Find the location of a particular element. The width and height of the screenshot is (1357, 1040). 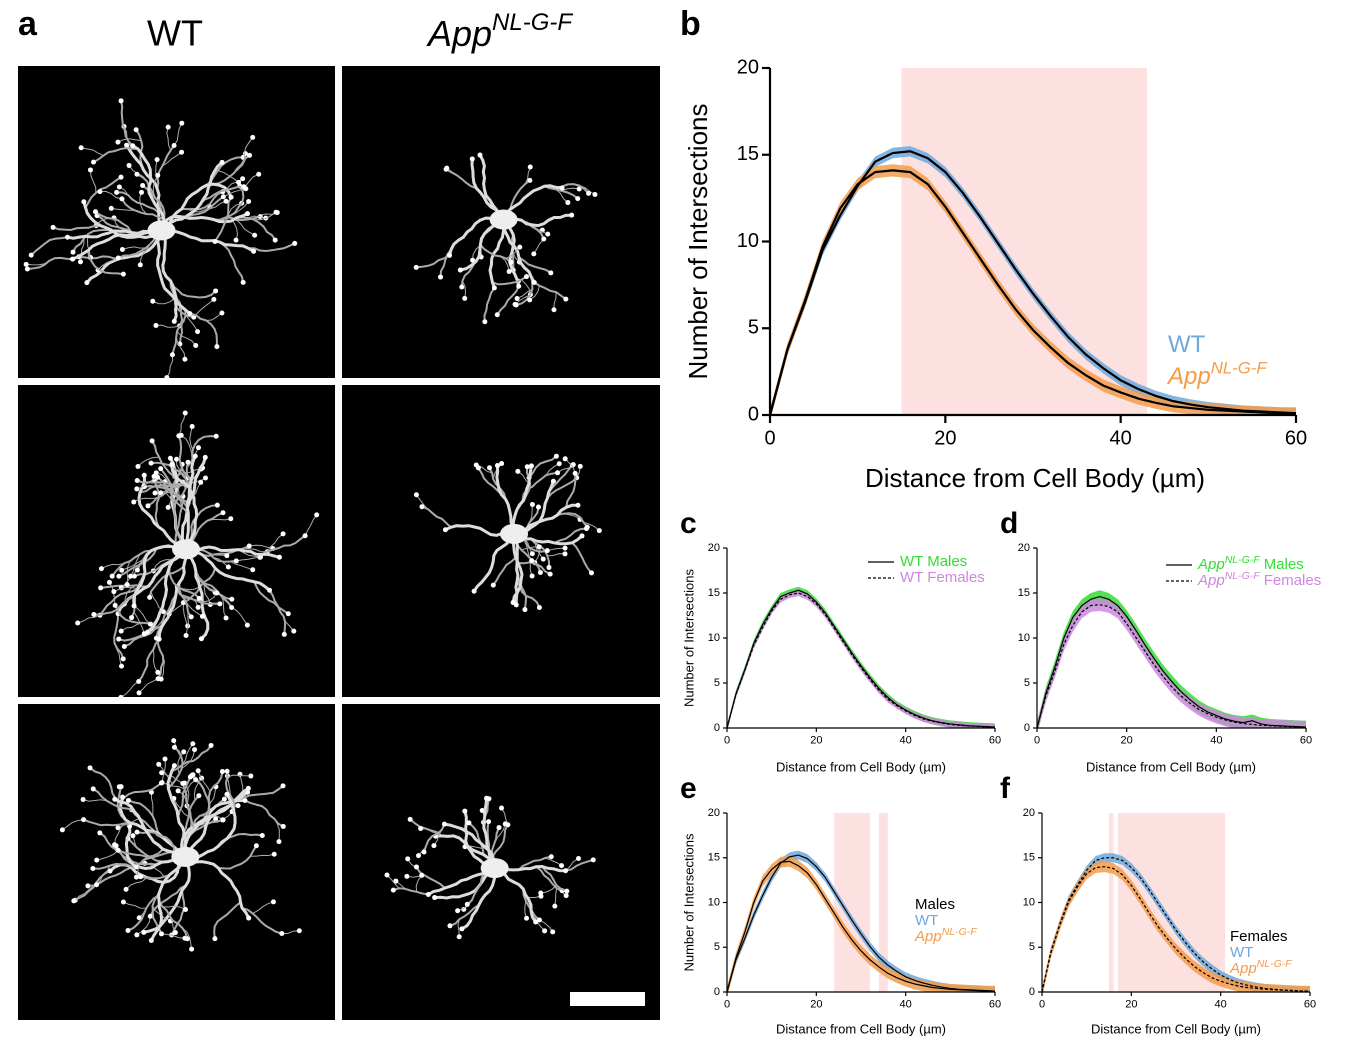

panel-letter: f is located at coordinates (1005, 788).